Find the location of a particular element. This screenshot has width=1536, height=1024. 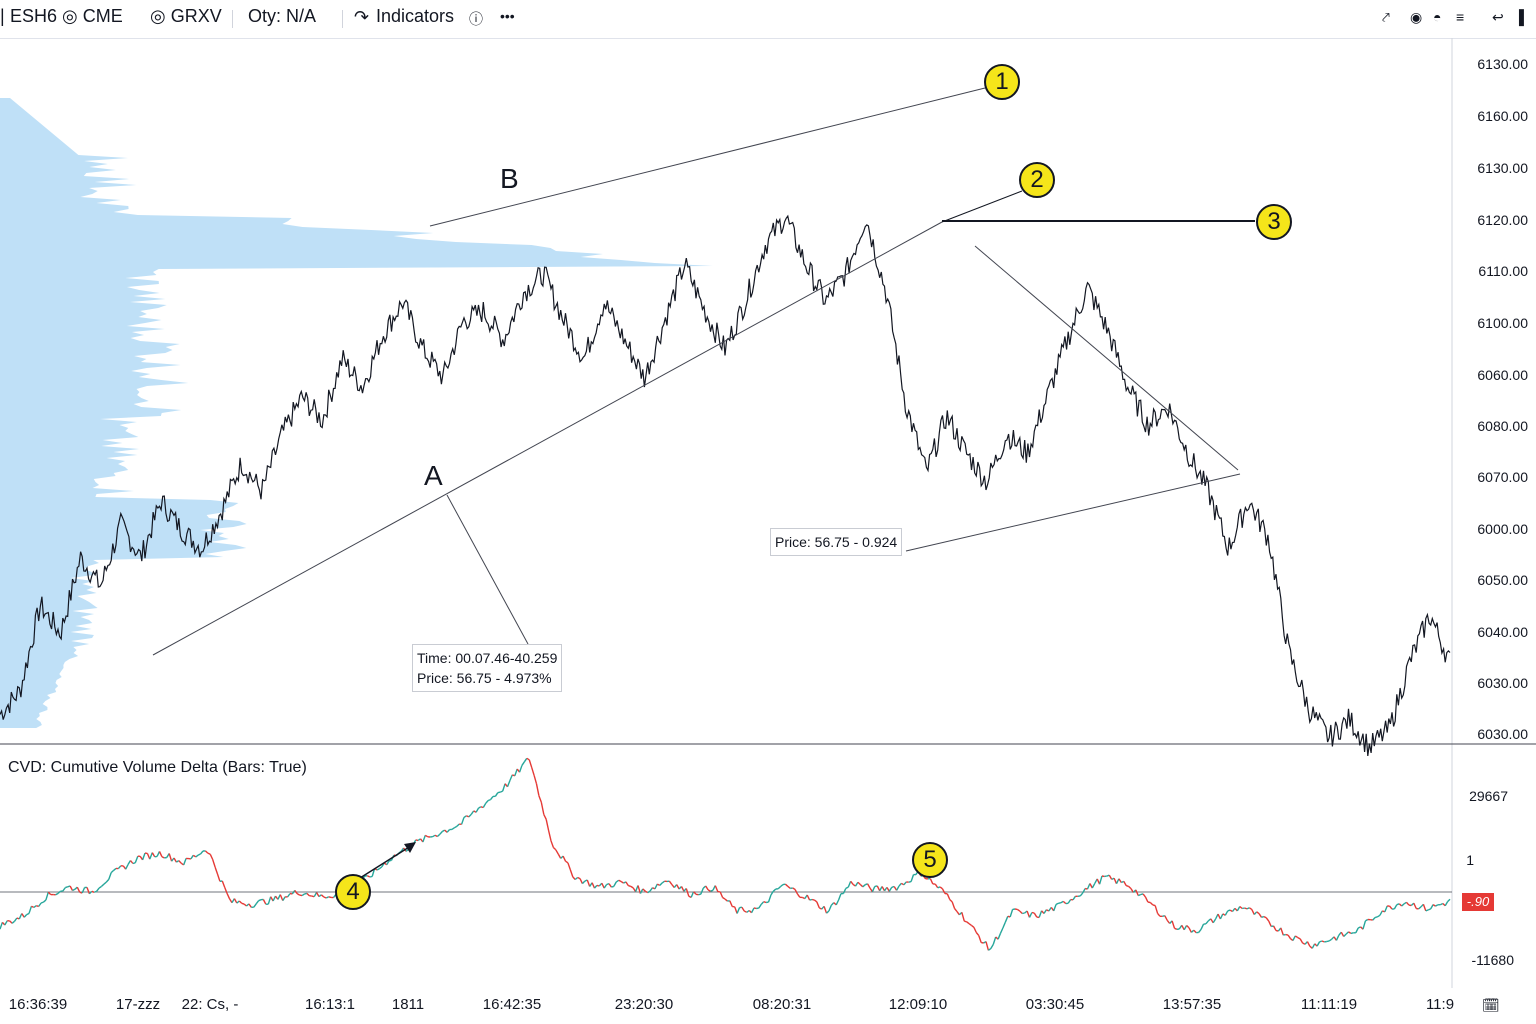

upper-wedge-line is located at coordinates (707, 157).